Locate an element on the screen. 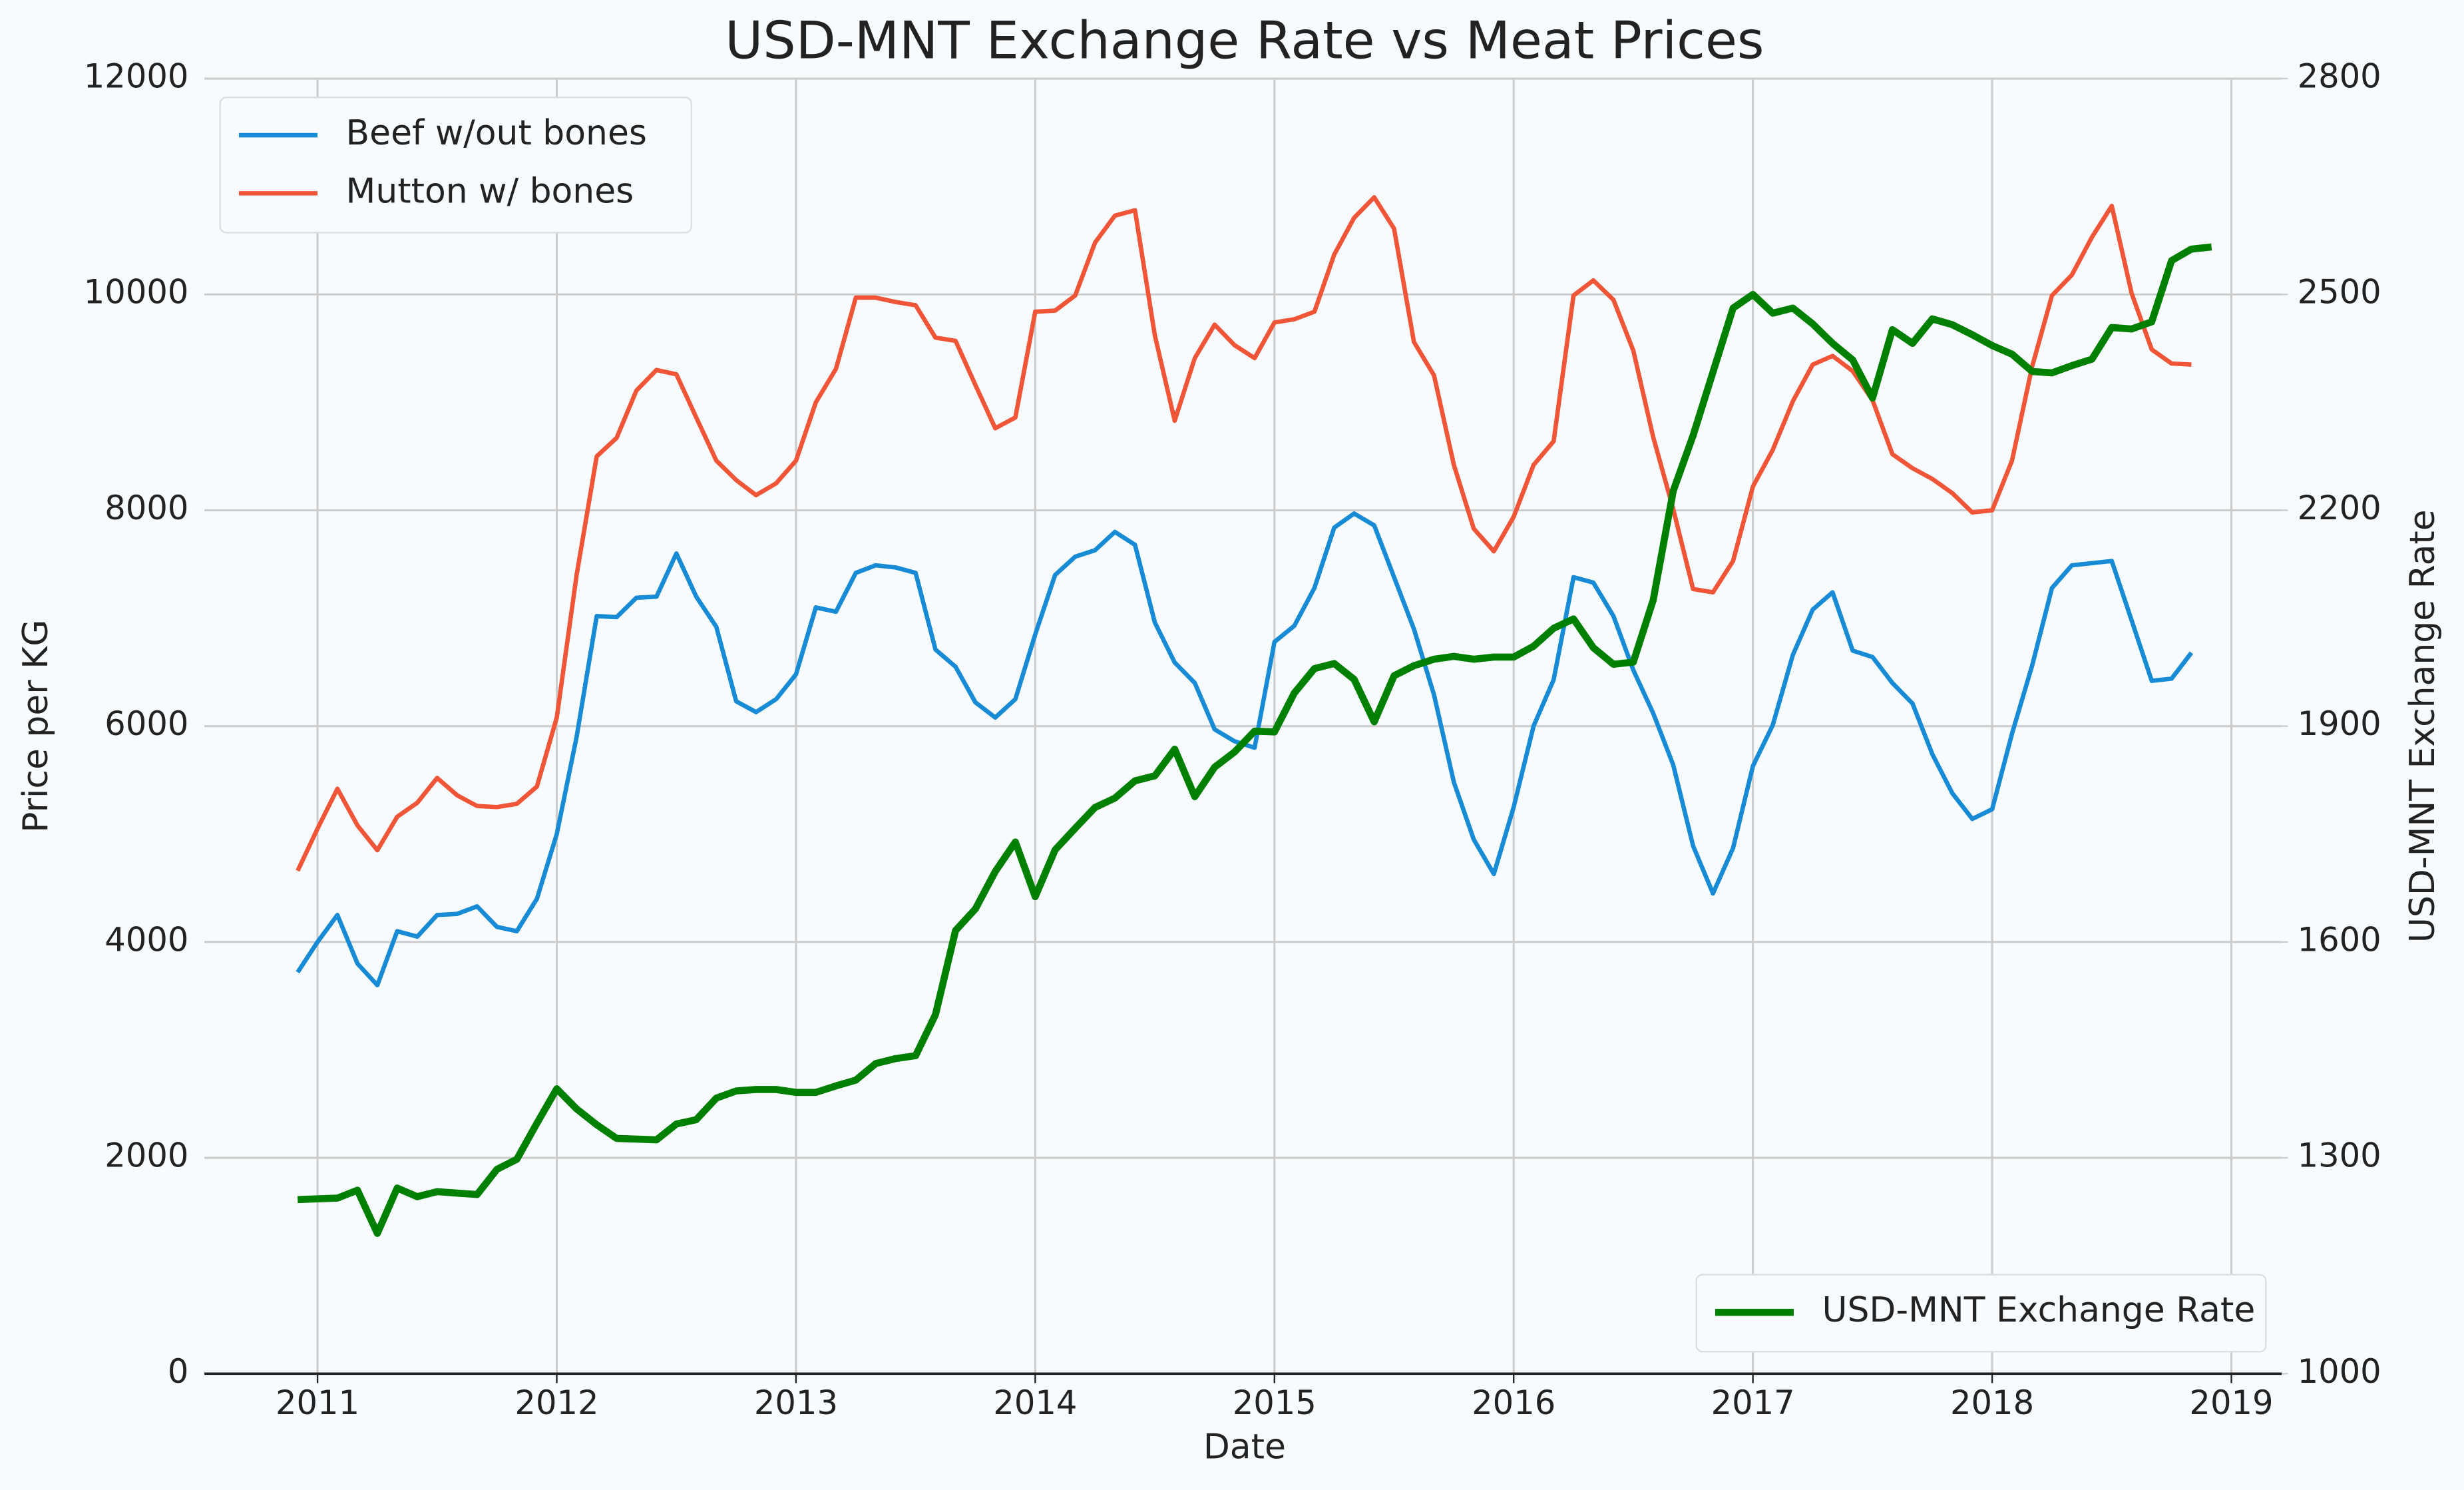 This screenshot has width=2464, height=1490. x-tick-label: 2016 is located at coordinates (1513, 1402).